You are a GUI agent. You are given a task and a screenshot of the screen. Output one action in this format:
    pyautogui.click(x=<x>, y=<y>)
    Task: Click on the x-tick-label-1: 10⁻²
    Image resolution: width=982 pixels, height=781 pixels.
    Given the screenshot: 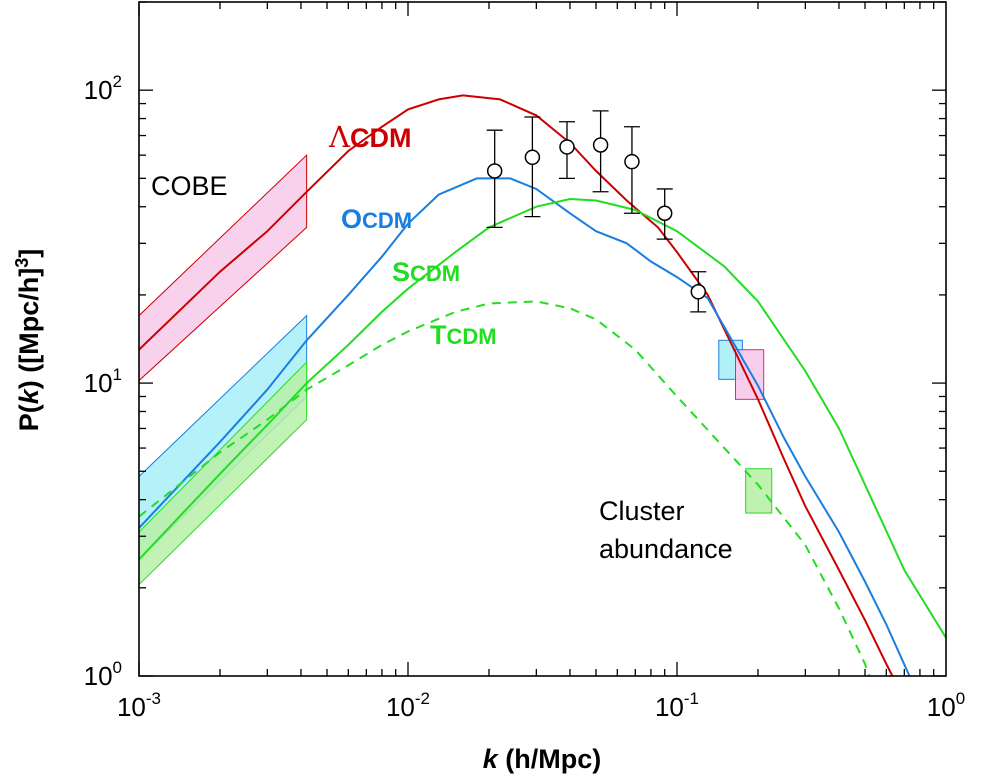 What is the action you would take?
    pyautogui.click(x=408, y=705)
    